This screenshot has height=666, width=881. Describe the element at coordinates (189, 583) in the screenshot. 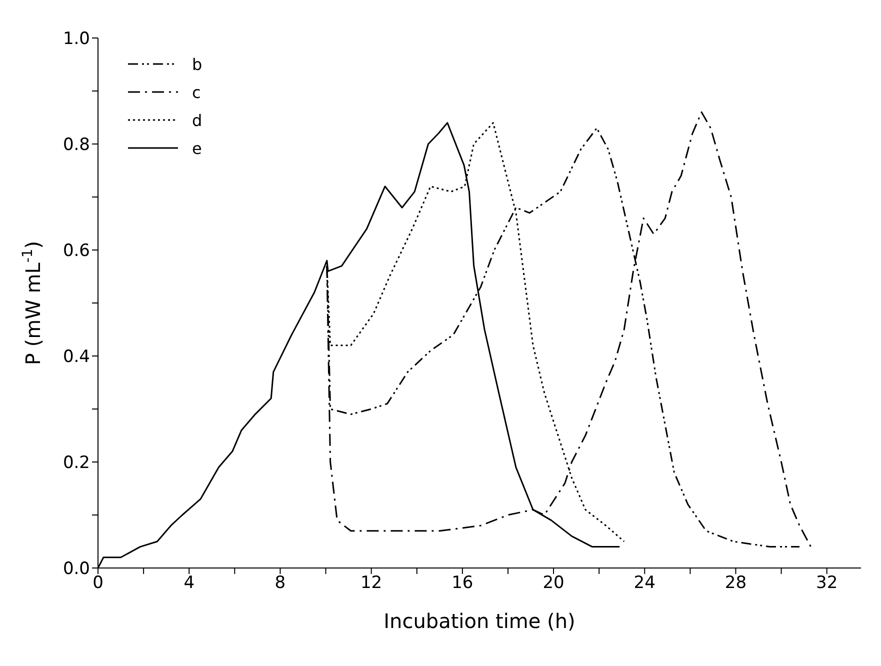

I see `x-tick-label: 4` at that location.